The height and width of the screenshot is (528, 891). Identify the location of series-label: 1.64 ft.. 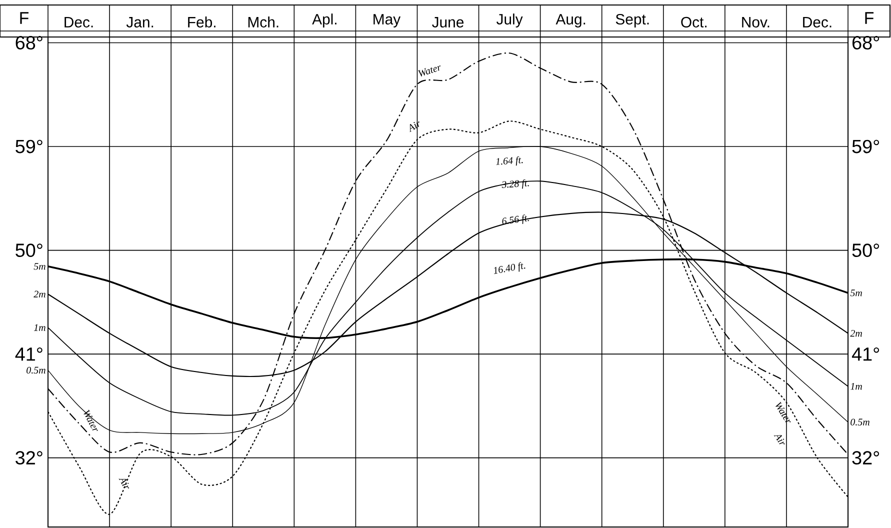
(509, 161).